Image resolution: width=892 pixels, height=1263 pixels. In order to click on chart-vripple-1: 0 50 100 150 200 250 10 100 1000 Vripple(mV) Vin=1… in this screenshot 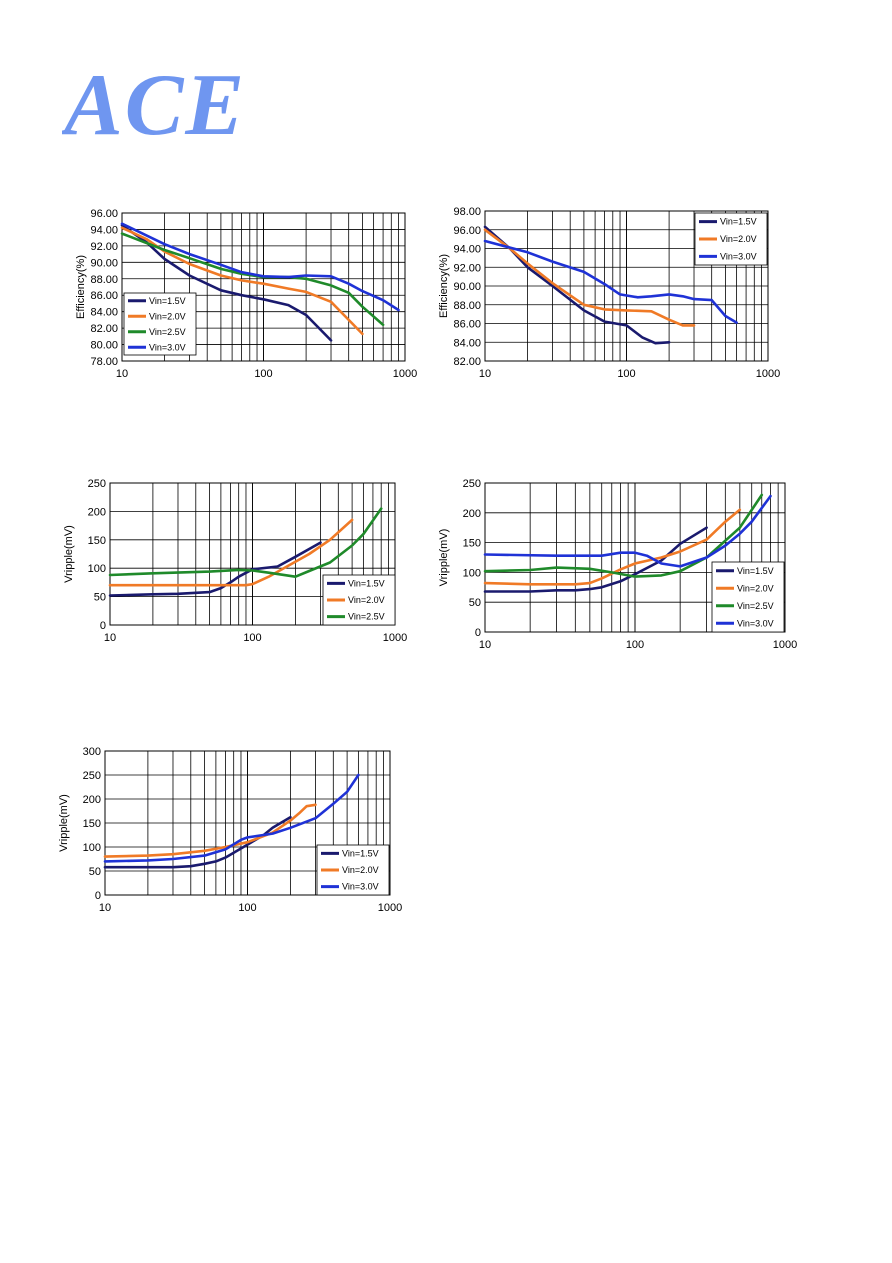, I will do `click(235, 565)`.